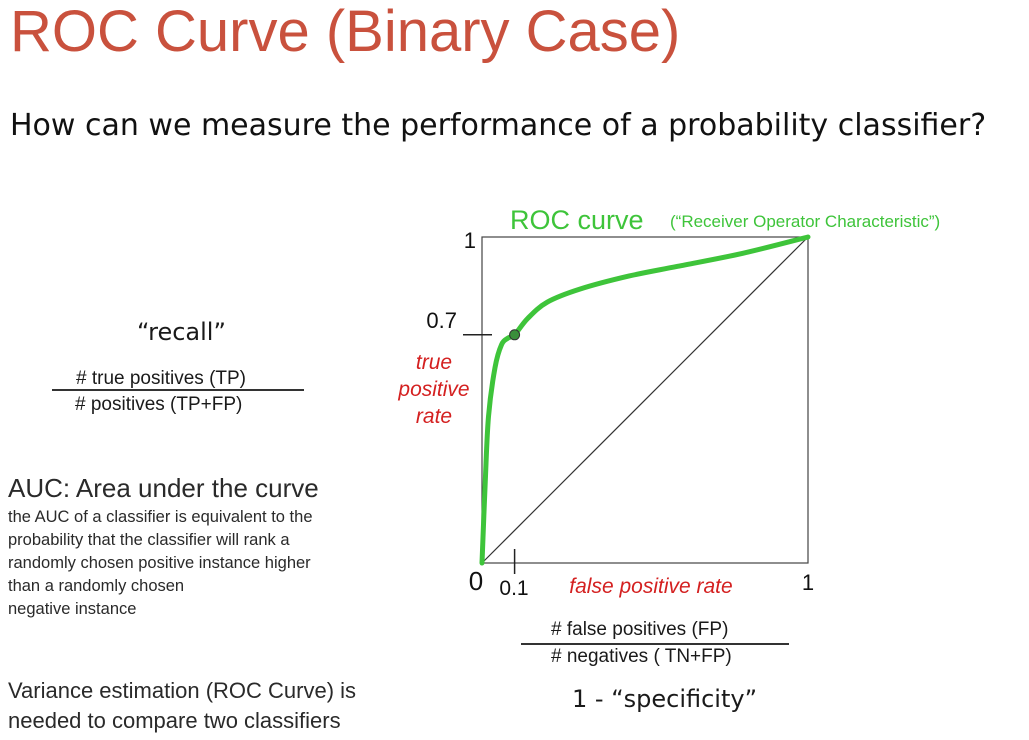  Describe the element at coordinates (161, 378) in the screenshot. I see `recall-numerator: # true positives (TP)` at that location.